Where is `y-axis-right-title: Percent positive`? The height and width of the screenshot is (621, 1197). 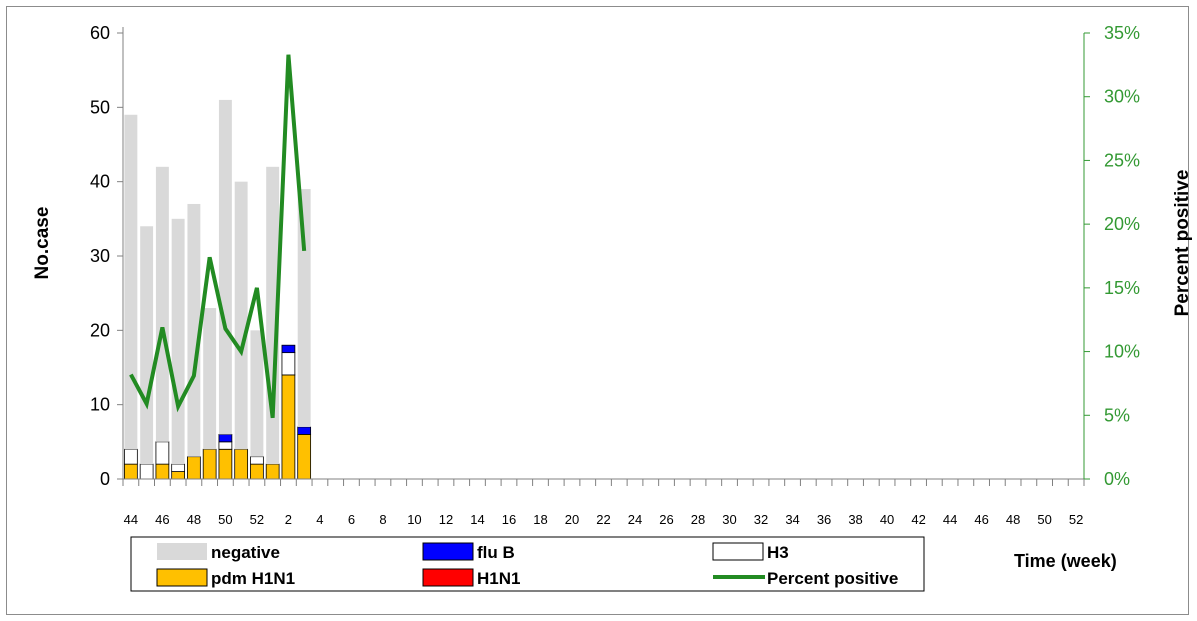 y-axis-right-title: Percent positive is located at coordinates (1182, 243).